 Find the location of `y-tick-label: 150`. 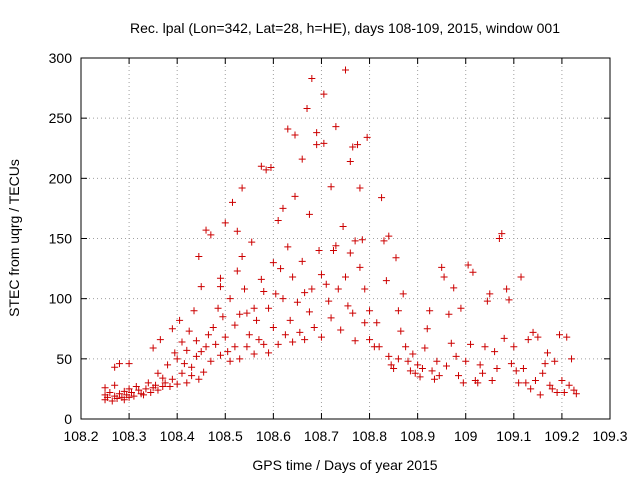

y-tick-label: 150 is located at coordinates (61, 239).